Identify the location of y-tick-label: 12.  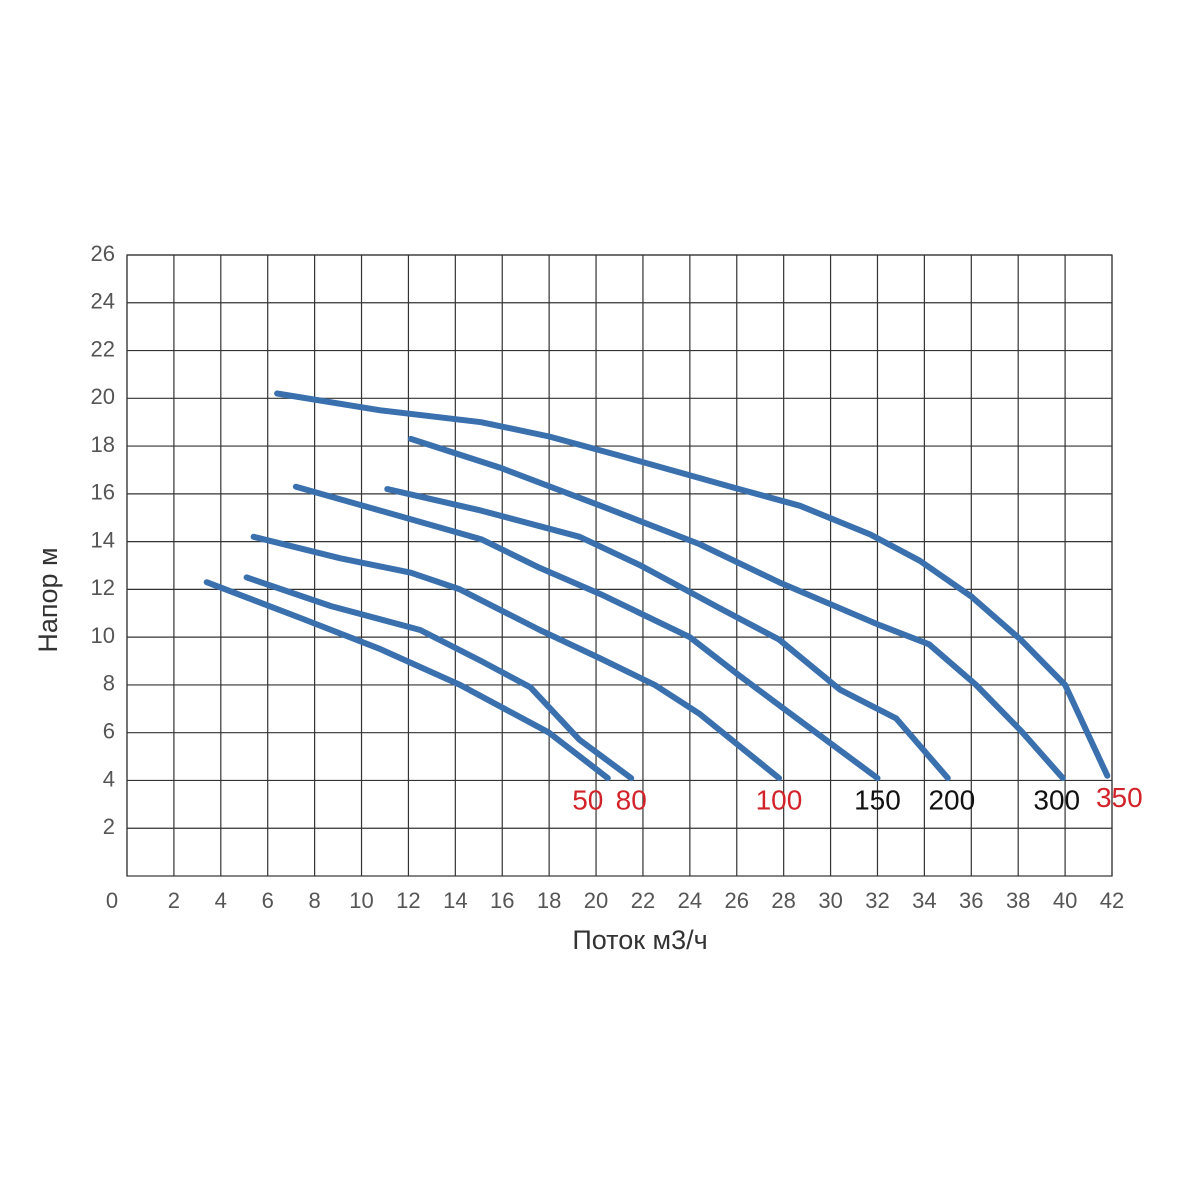
(103, 587).